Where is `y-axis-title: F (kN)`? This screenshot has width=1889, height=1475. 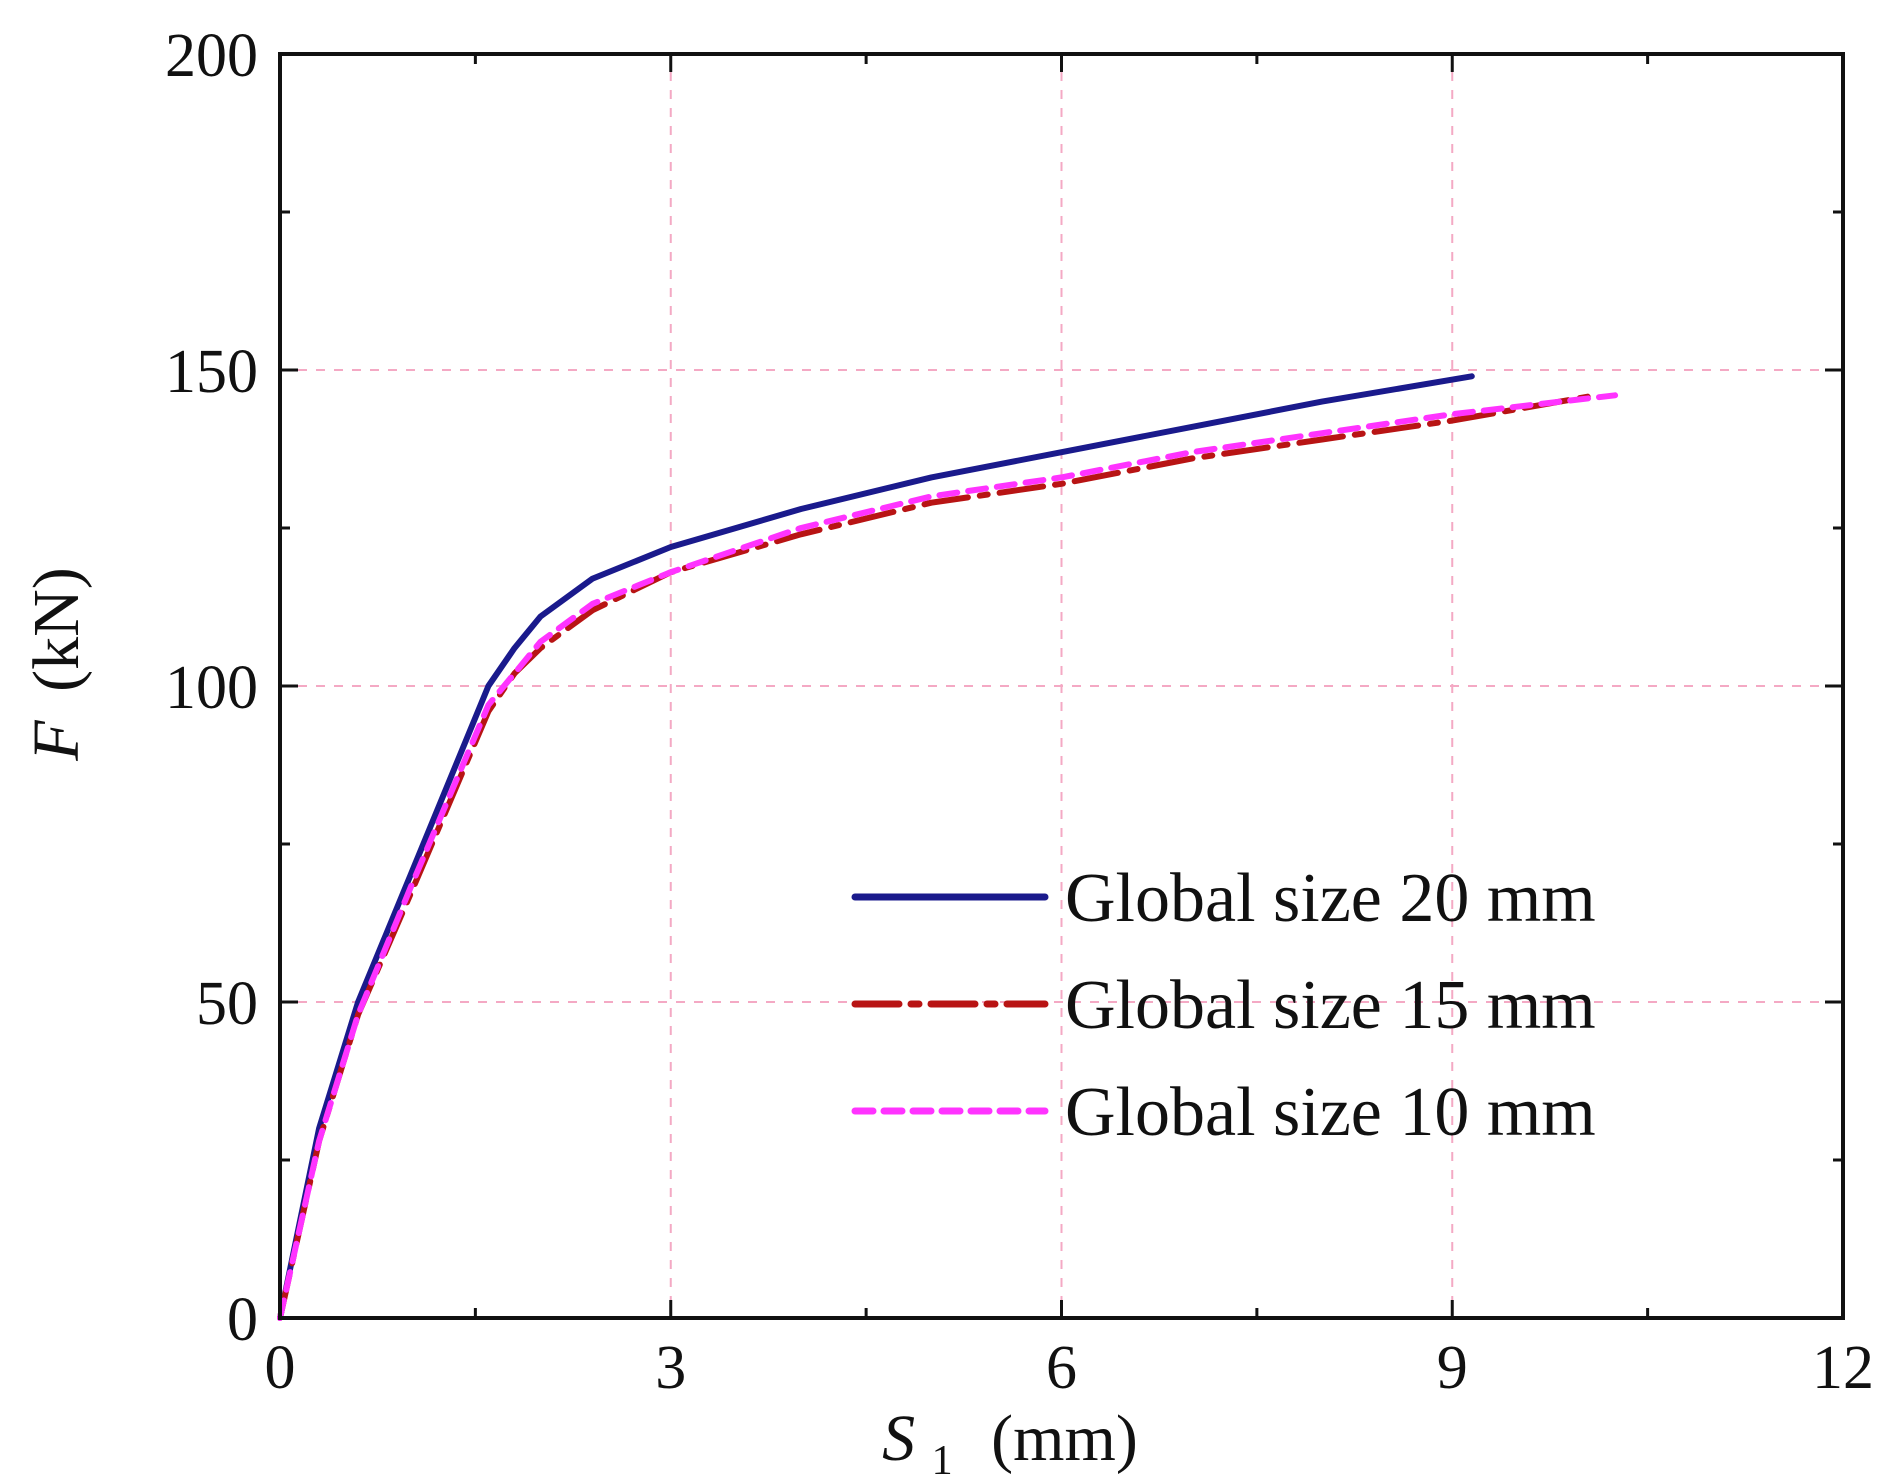 y-axis-title: F (kN) is located at coordinates (56, 664).